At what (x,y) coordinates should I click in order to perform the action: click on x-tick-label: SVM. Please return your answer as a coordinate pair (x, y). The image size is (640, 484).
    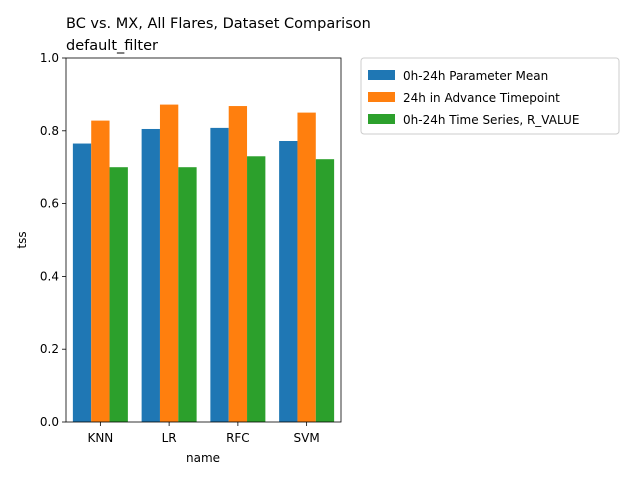
    Looking at the image, I should click on (307, 438).